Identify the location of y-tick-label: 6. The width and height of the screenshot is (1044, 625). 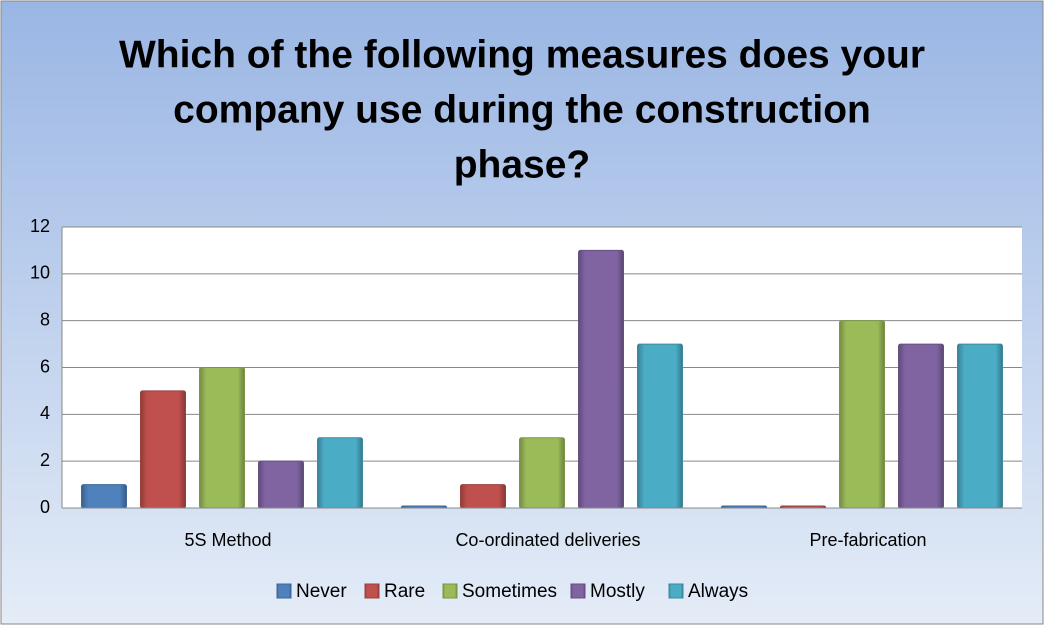
(45, 366).